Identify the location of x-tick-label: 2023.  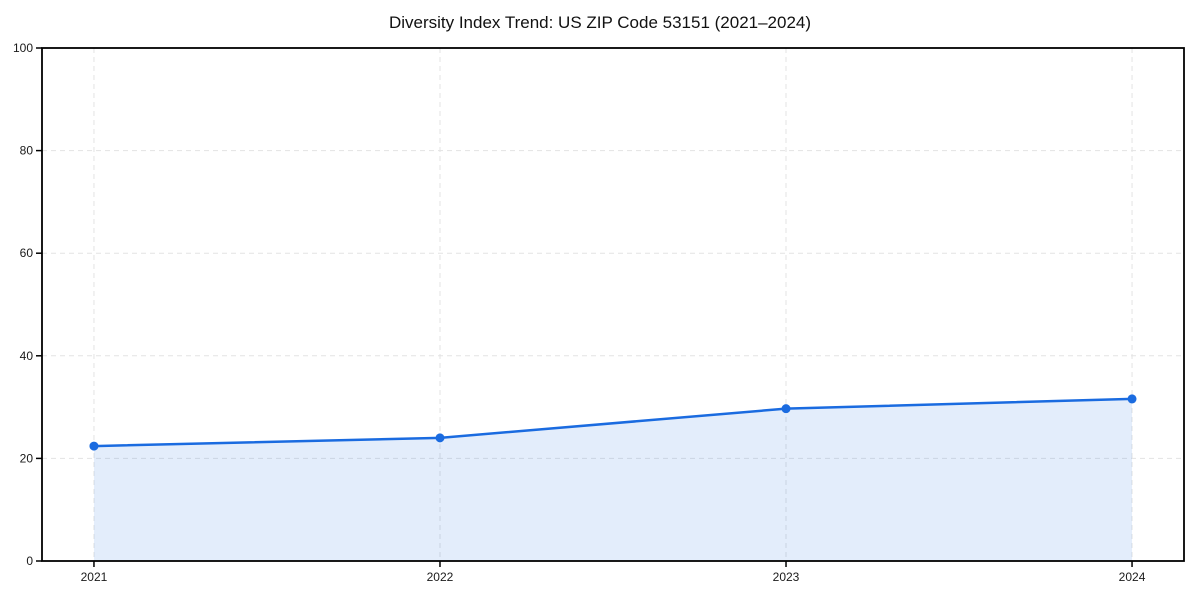
(786, 577).